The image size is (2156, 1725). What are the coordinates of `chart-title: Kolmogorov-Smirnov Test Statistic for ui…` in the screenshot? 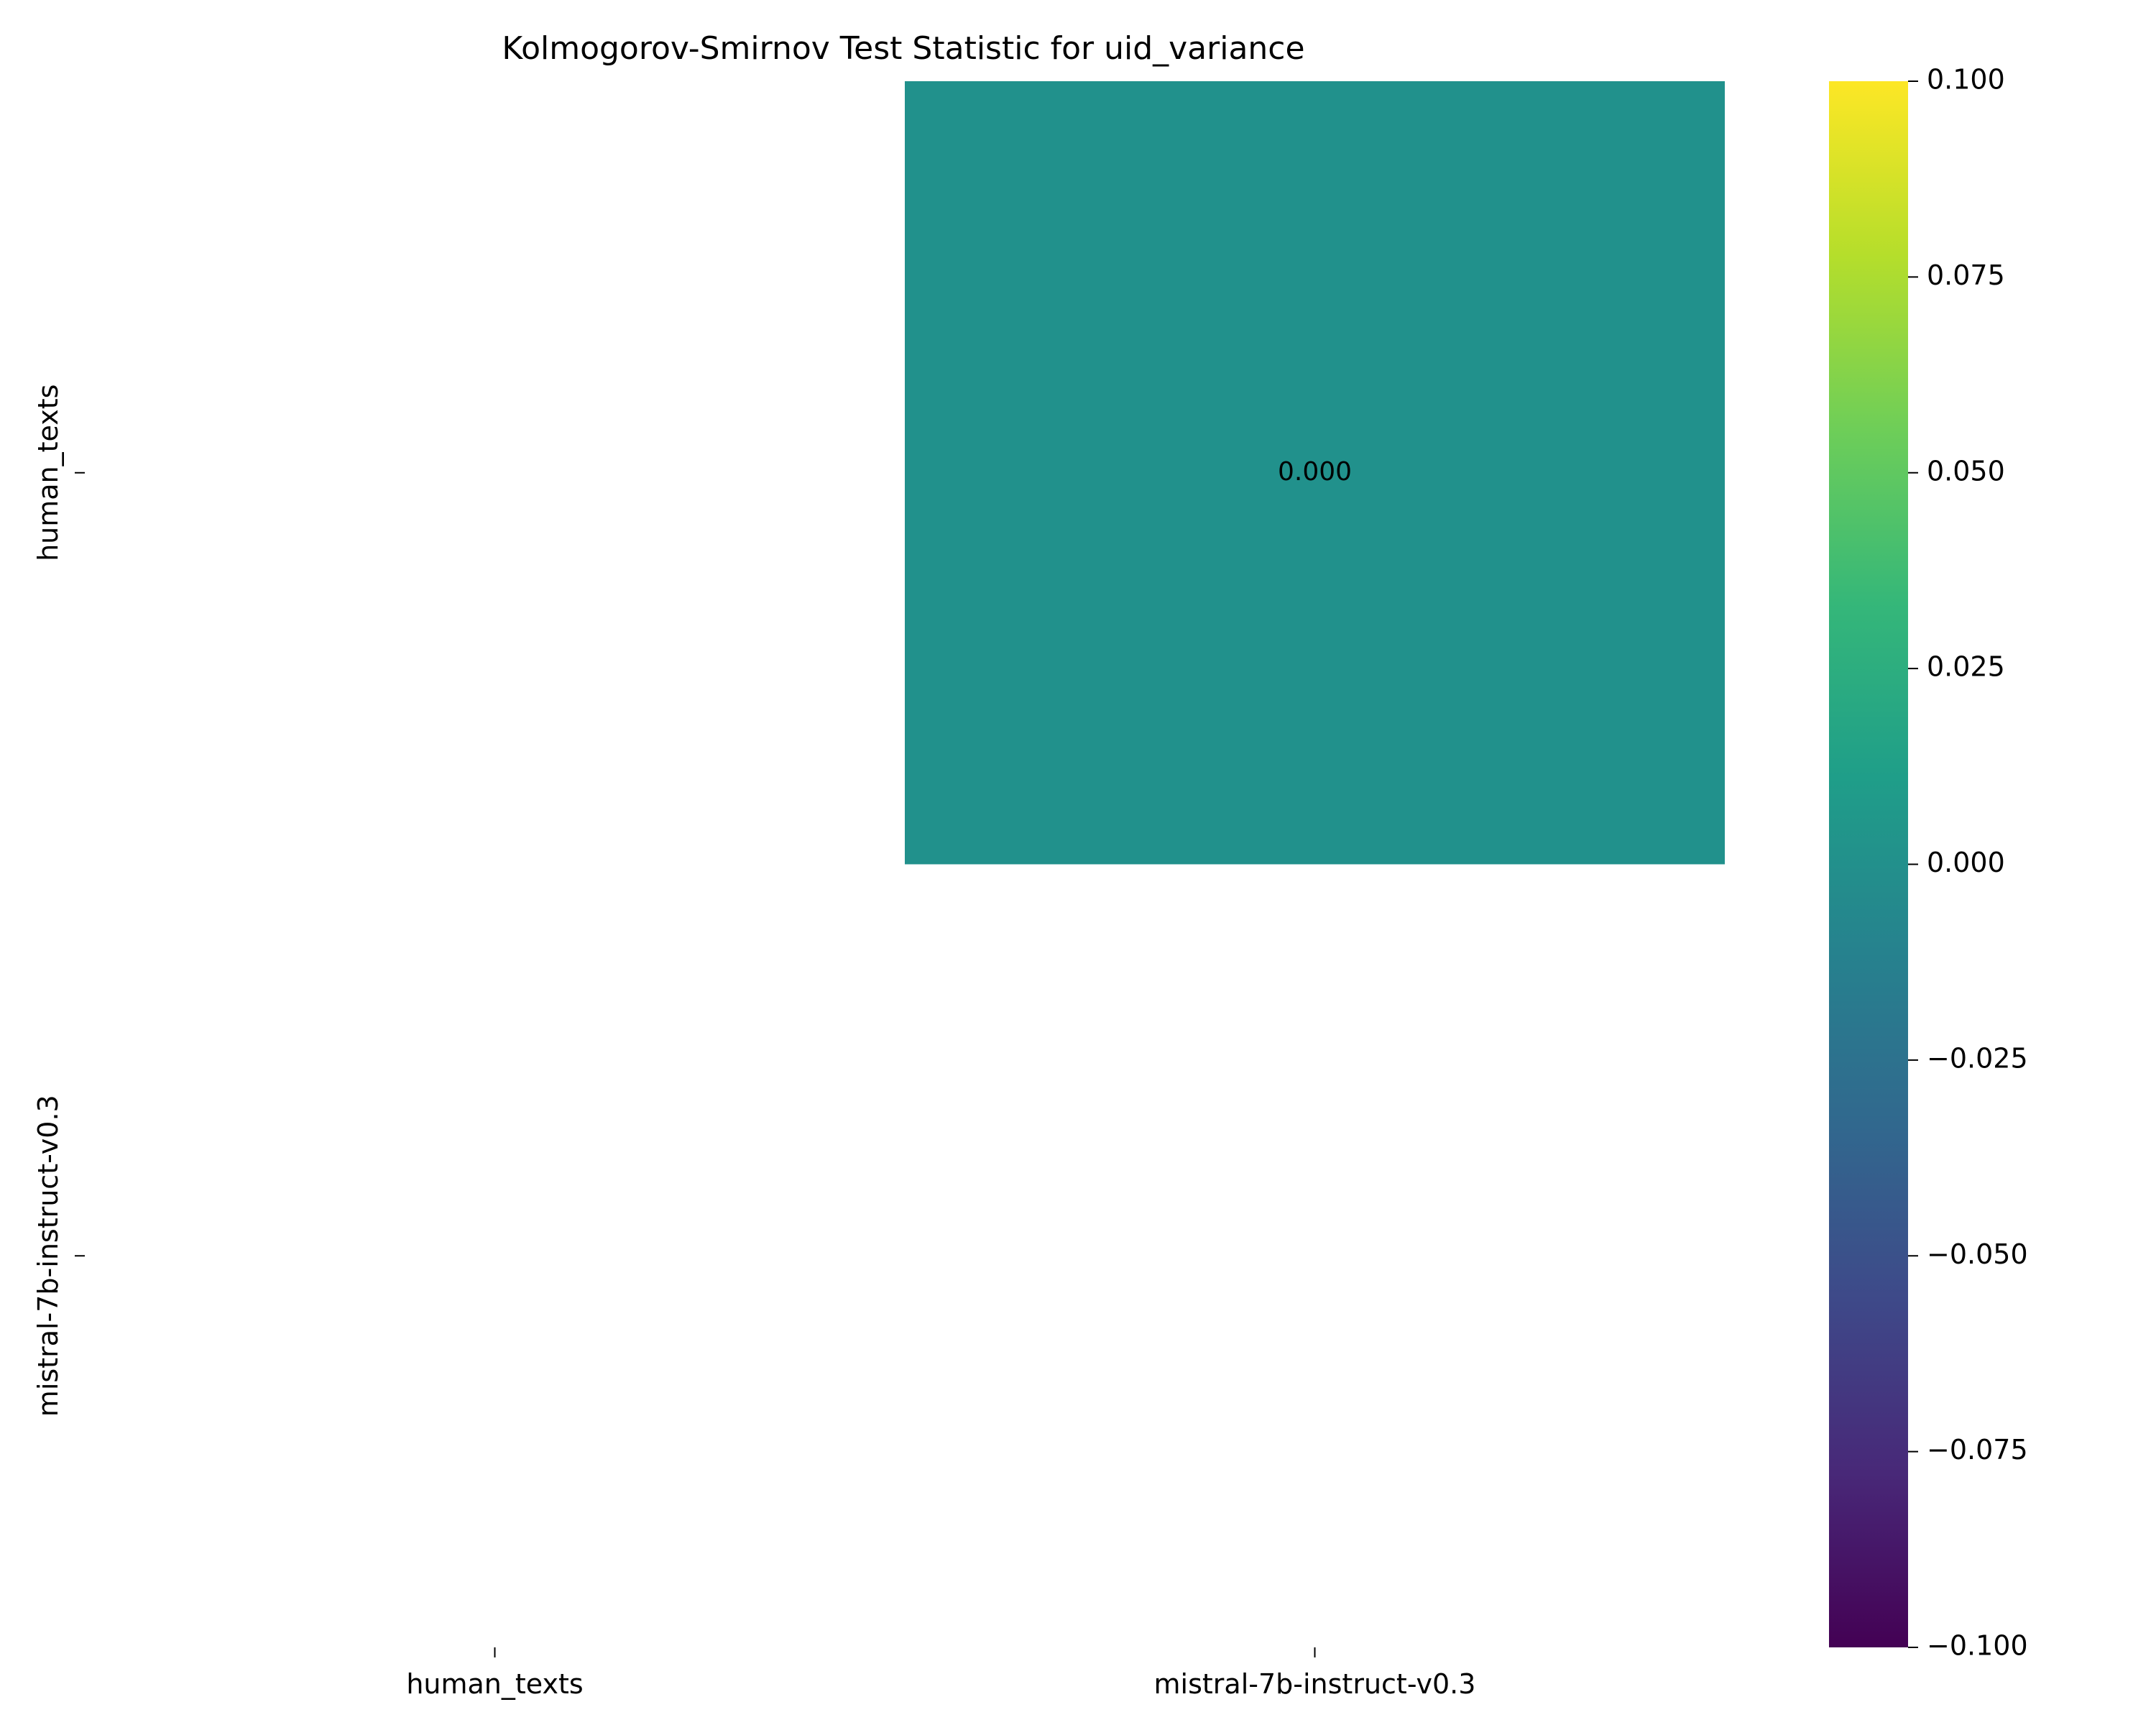 It's located at (903, 48).